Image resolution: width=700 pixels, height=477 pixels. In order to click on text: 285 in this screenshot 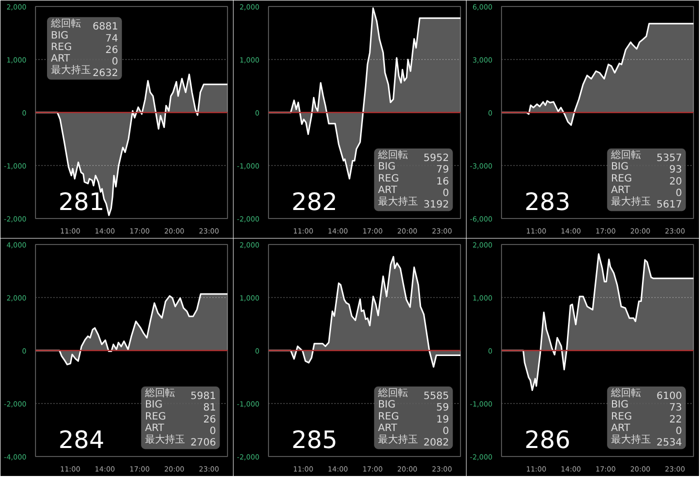, I will do `click(315, 440)`.